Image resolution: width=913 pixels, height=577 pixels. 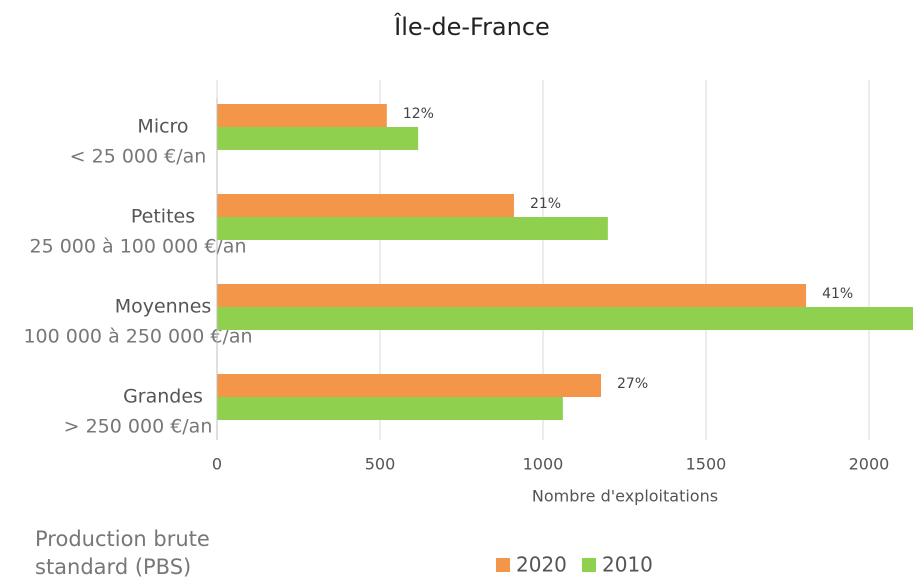 What do you see at coordinates (162, 127) in the screenshot?
I see `category-label: Micro` at bounding box center [162, 127].